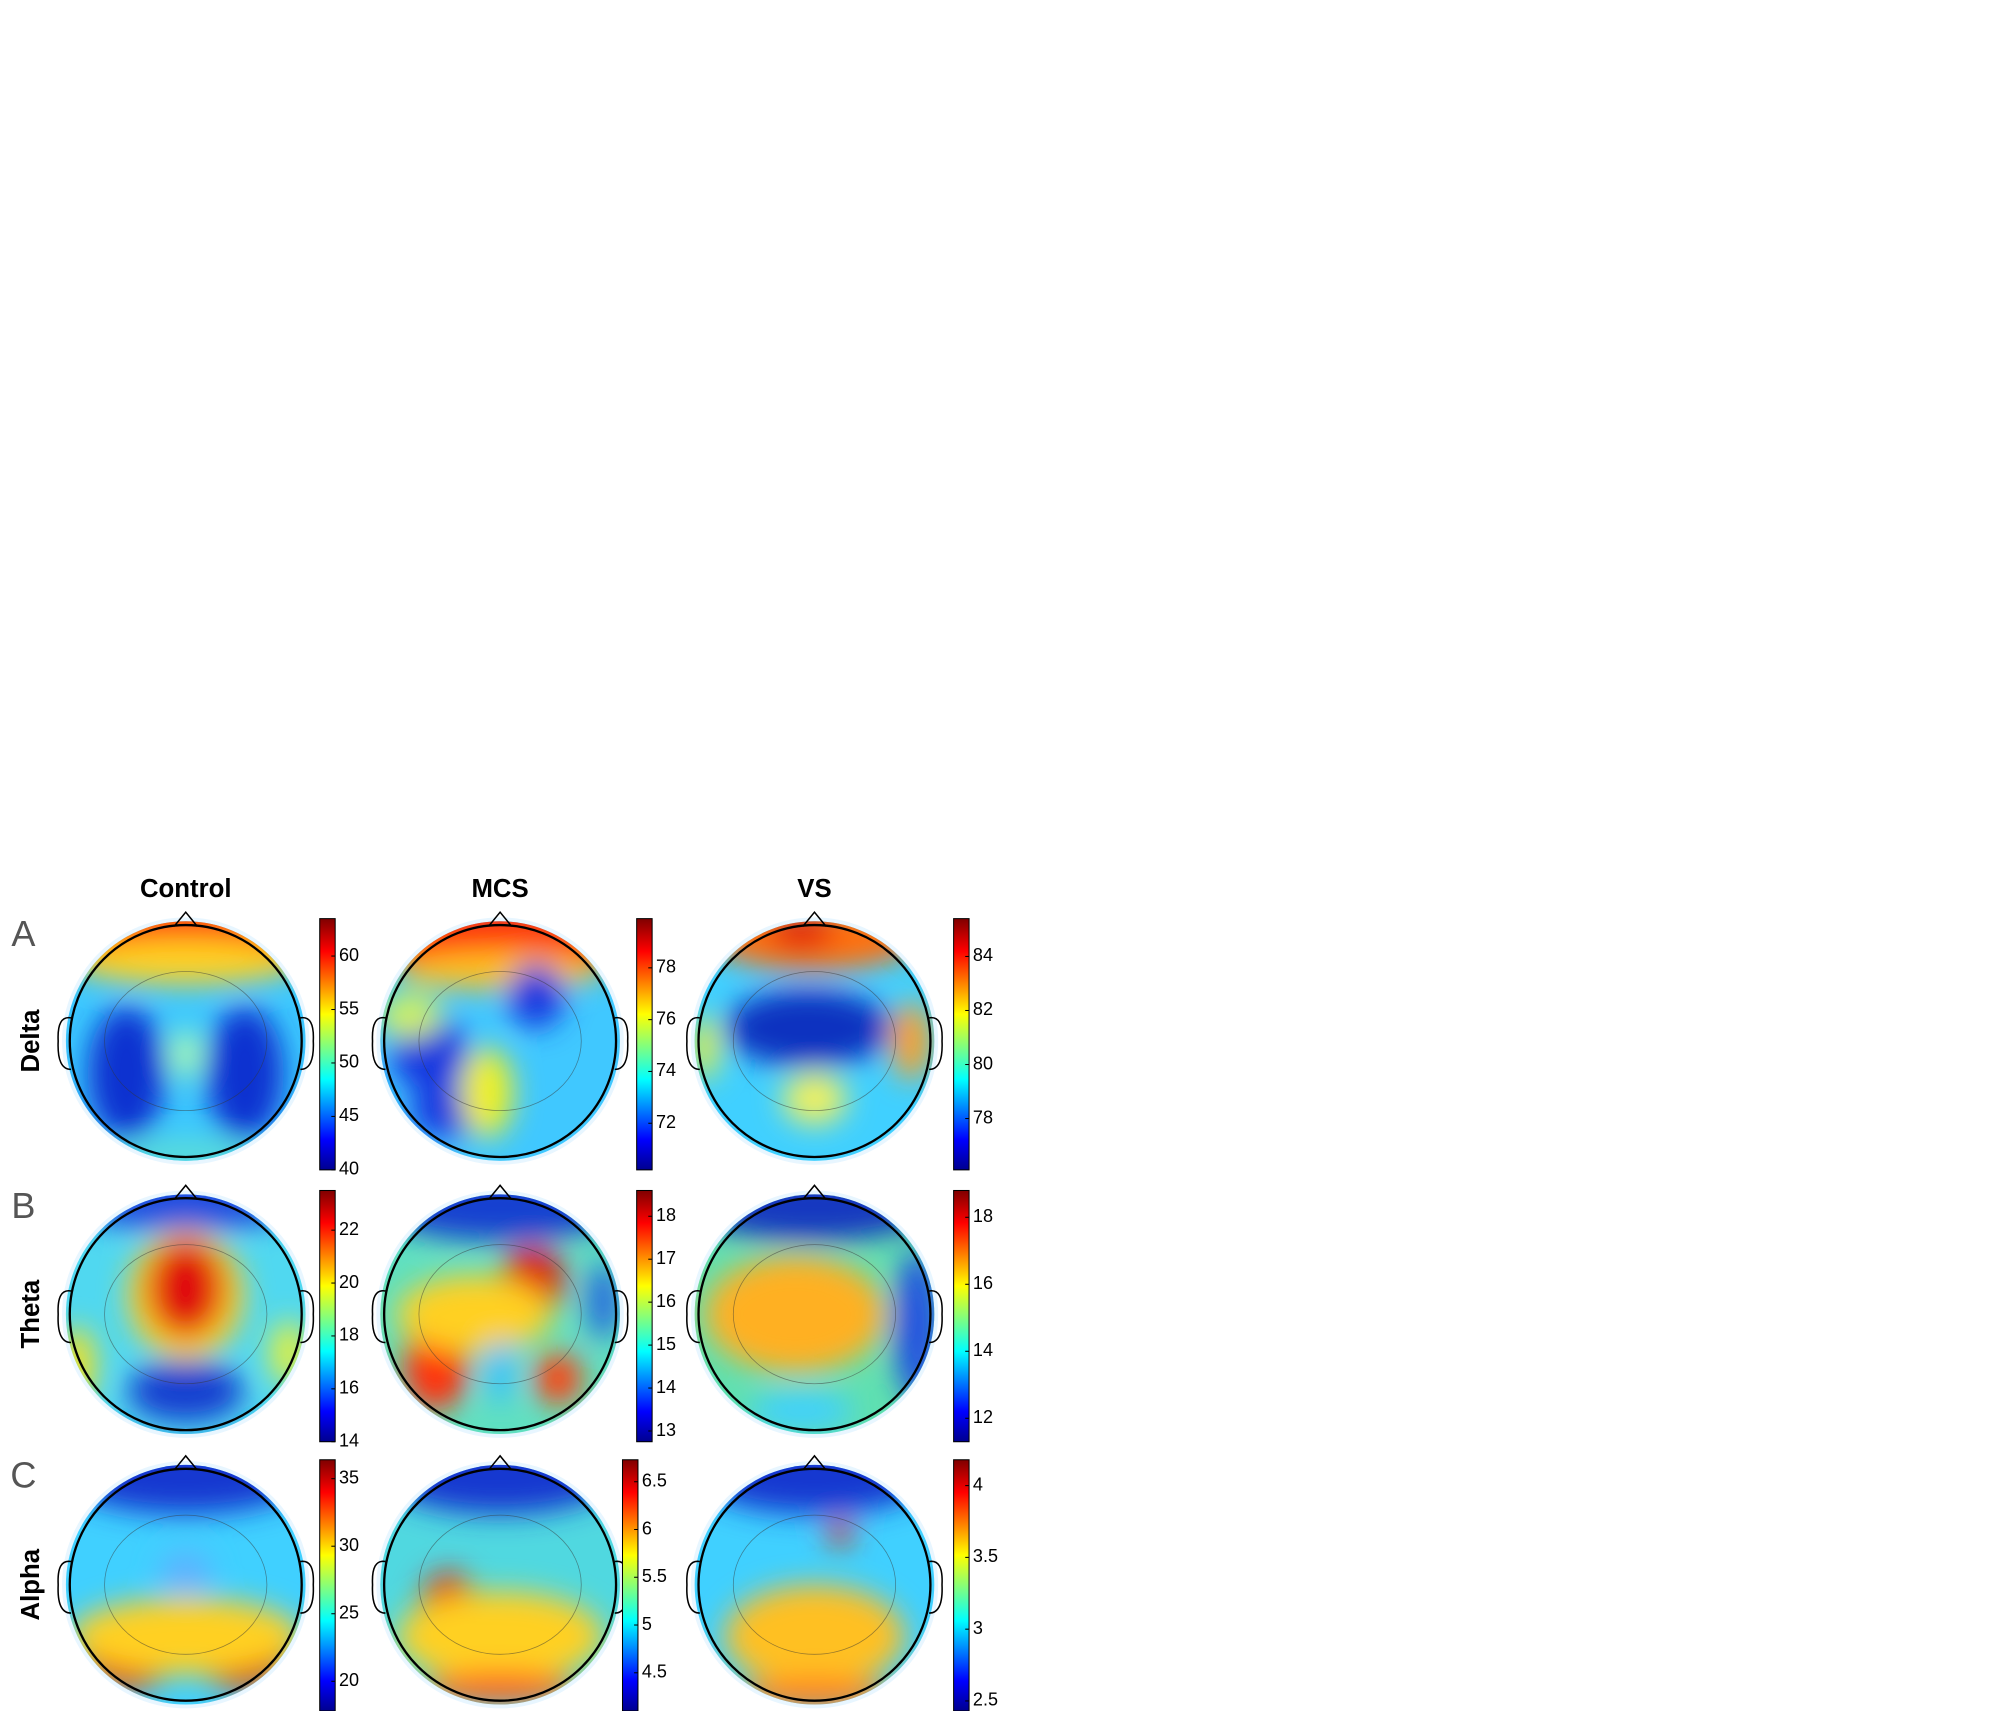 This screenshot has width=2000, height=1711. I want to click on column-title: MCS, so click(499, 889).